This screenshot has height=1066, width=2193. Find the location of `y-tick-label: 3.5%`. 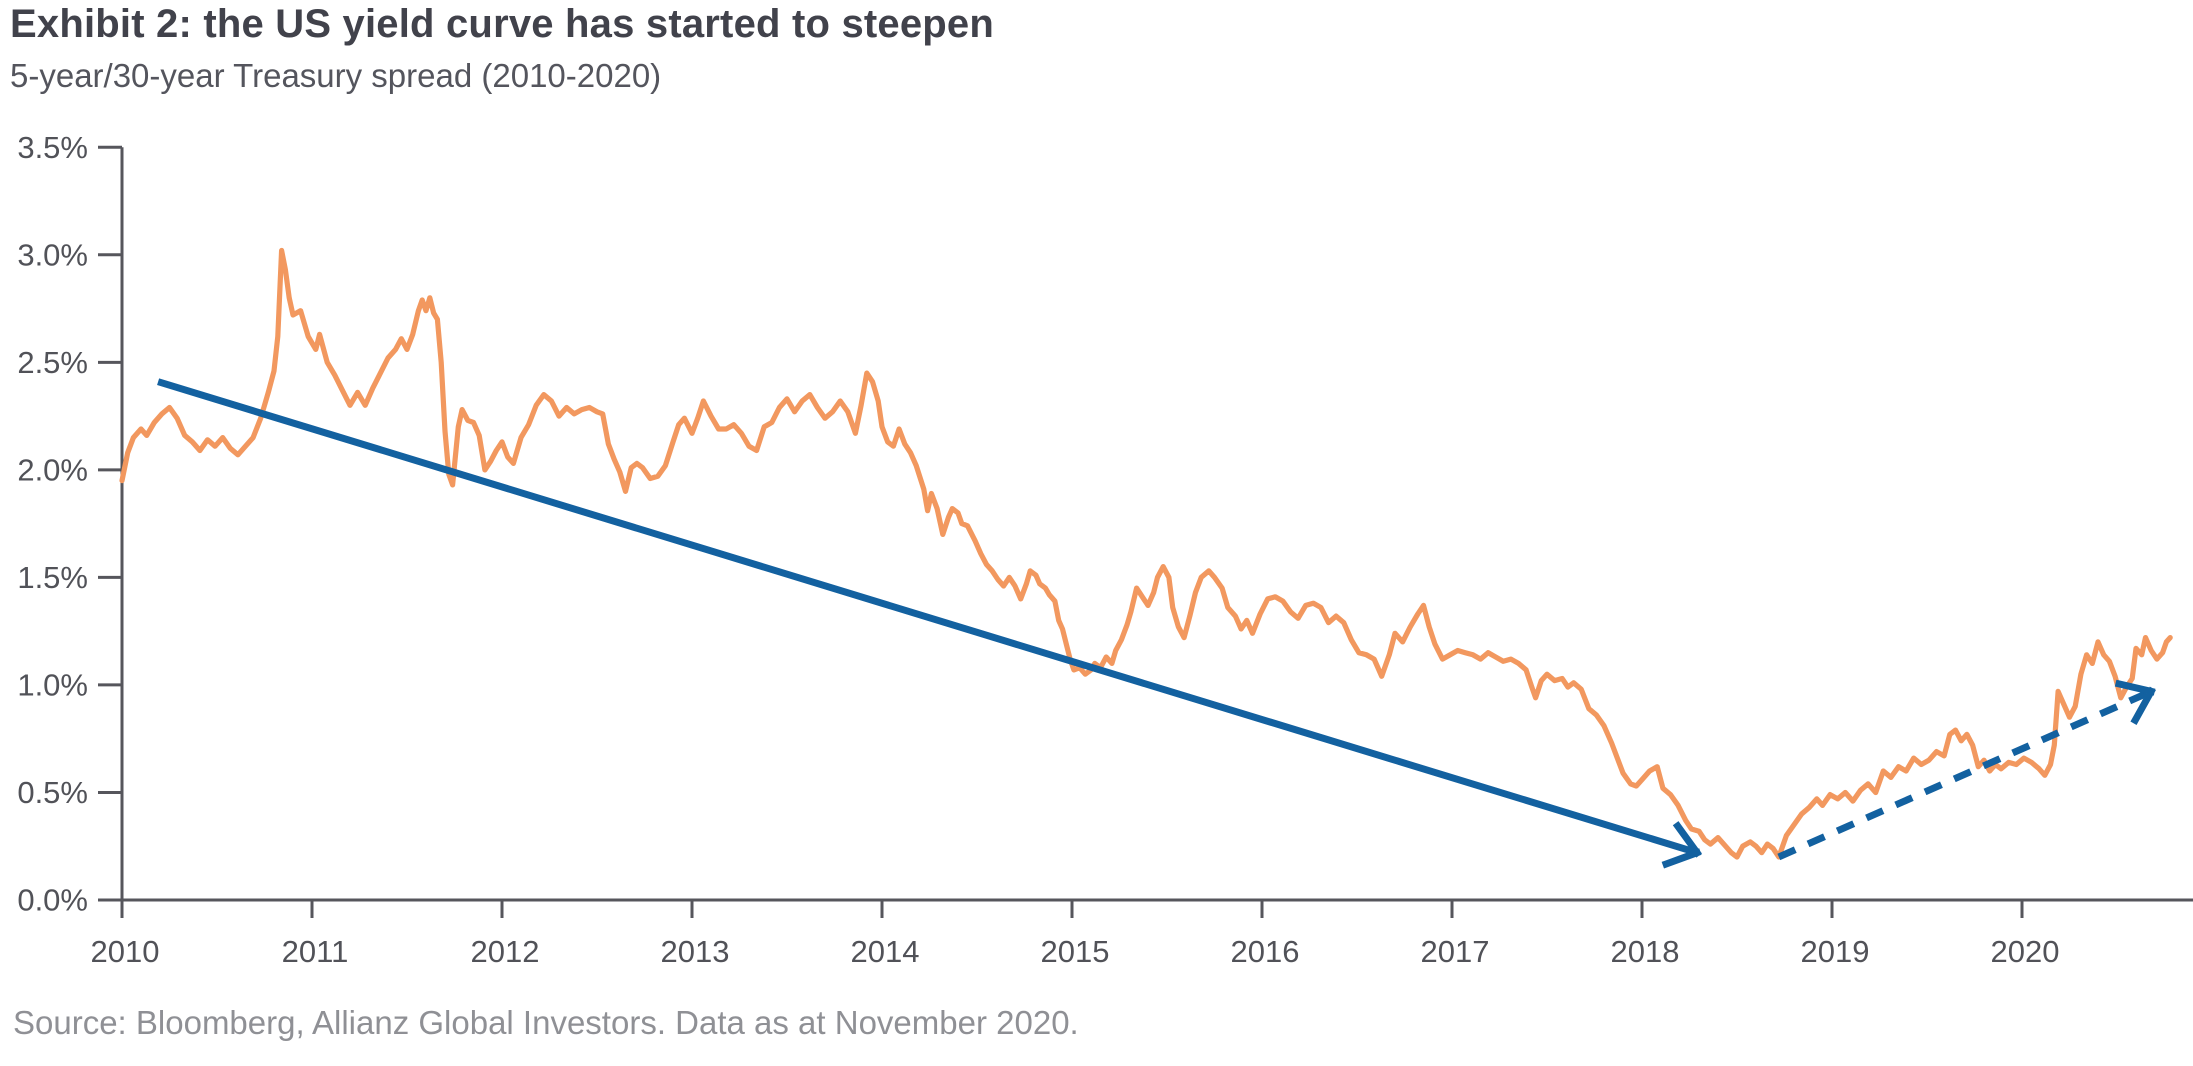

y-tick-label: 3.5% is located at coordinates (52, 147).